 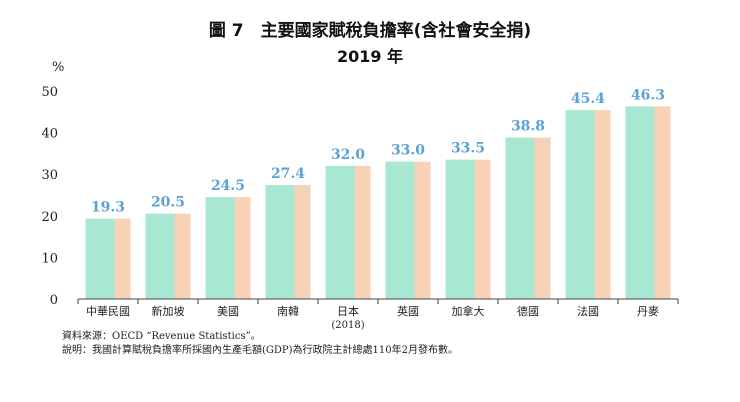 What do you see at coordinates (468, 149) in the screenshot?
I see `data-label: 33.5` at bounding box center [468, 149].